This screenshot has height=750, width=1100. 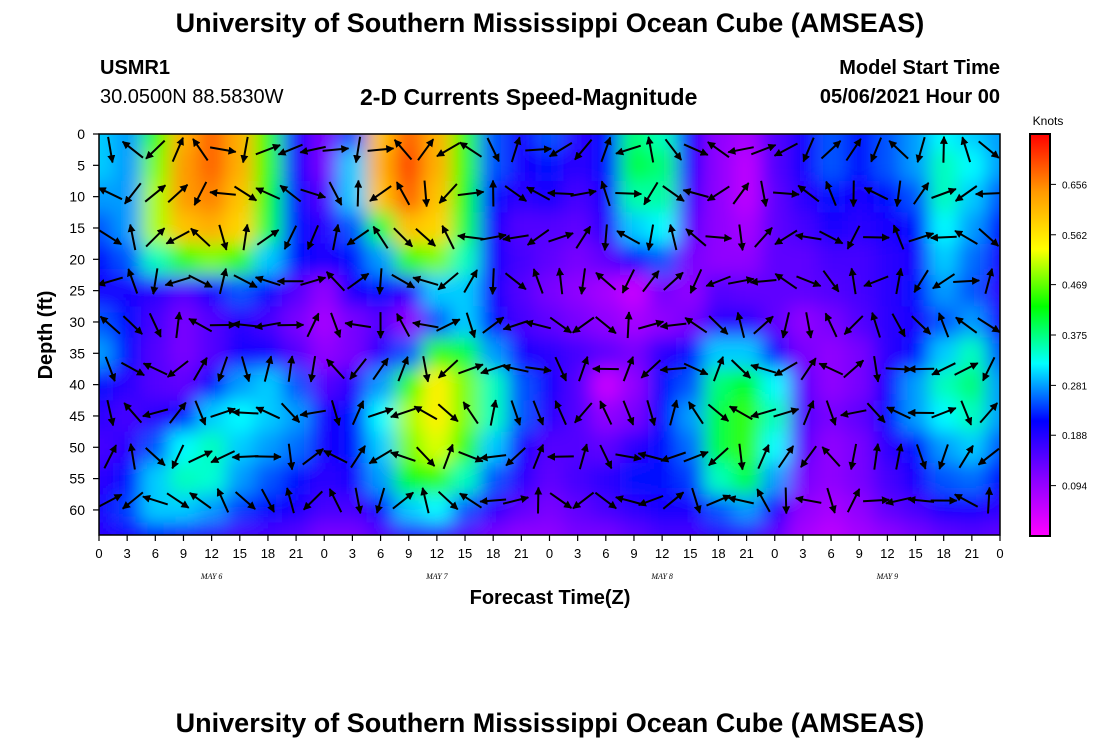 What do you see at coordinates (830, 553) in the screenshot?
I see `x-tick-label: 6` at bounding box center [830, 553].